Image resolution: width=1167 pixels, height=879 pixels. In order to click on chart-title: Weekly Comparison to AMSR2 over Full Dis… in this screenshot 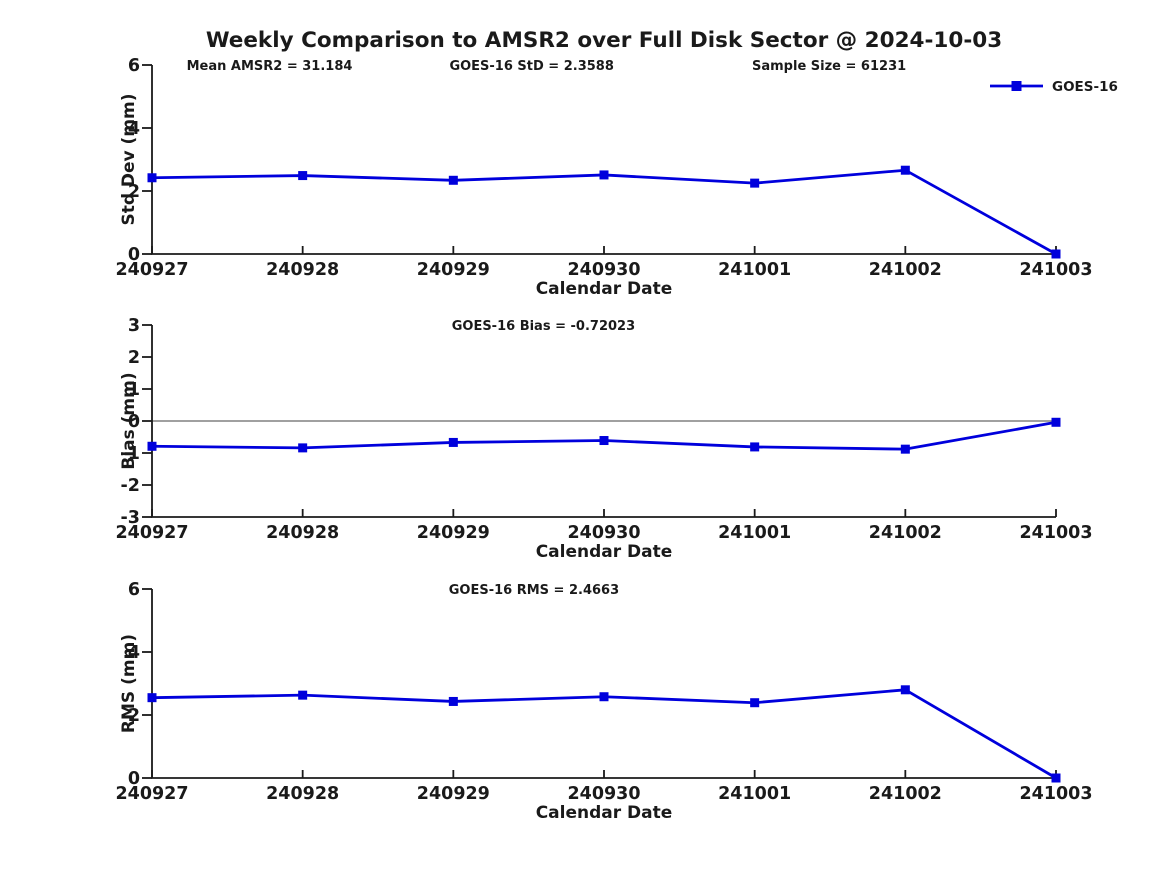, I will do `click(604, 40)`.